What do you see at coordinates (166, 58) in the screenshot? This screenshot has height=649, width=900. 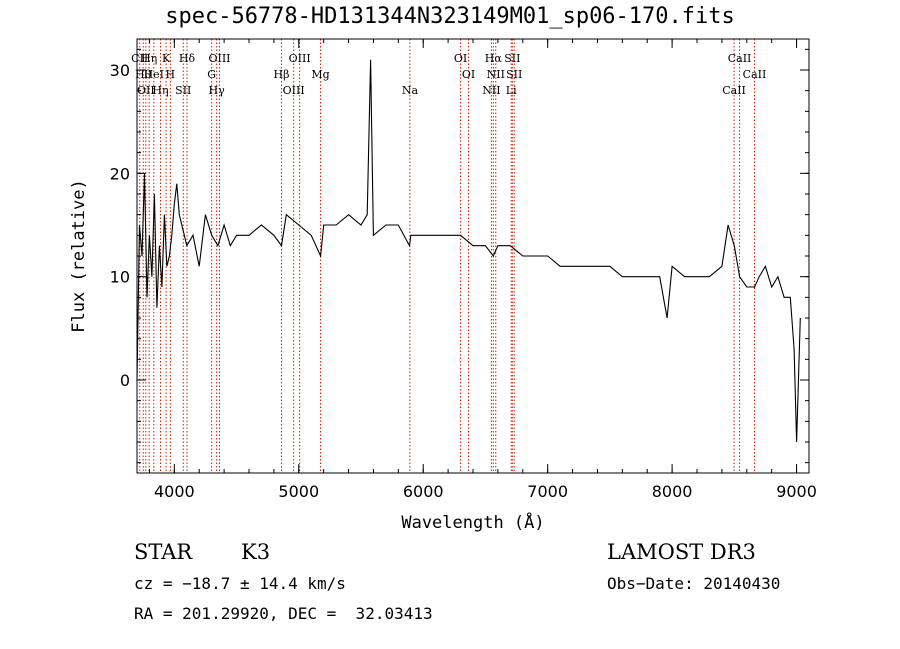 I see `line-label: K` at bounding box center [166, 58].